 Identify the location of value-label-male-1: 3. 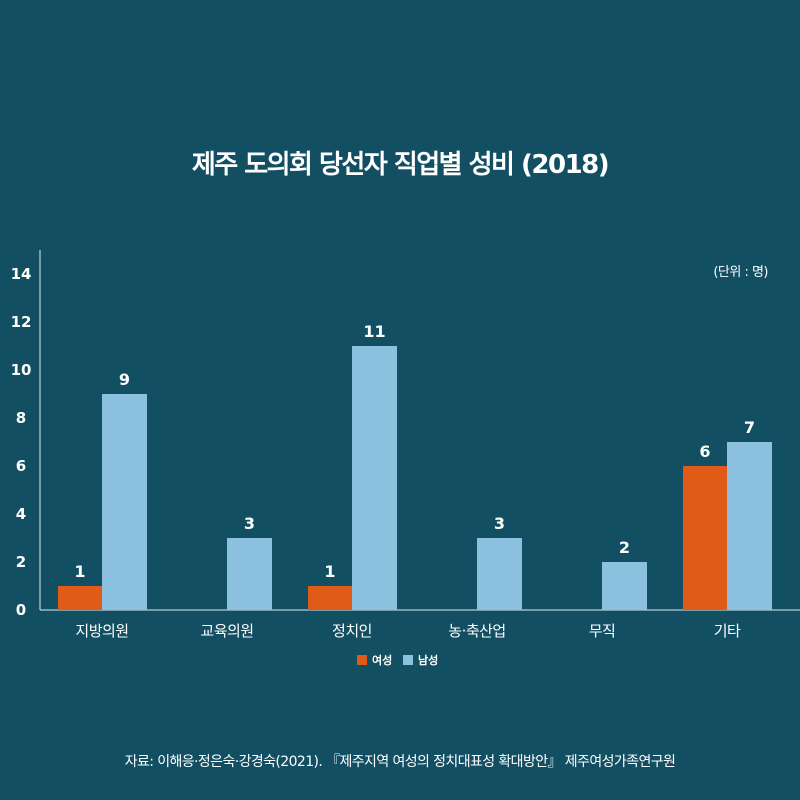
(249, 523).